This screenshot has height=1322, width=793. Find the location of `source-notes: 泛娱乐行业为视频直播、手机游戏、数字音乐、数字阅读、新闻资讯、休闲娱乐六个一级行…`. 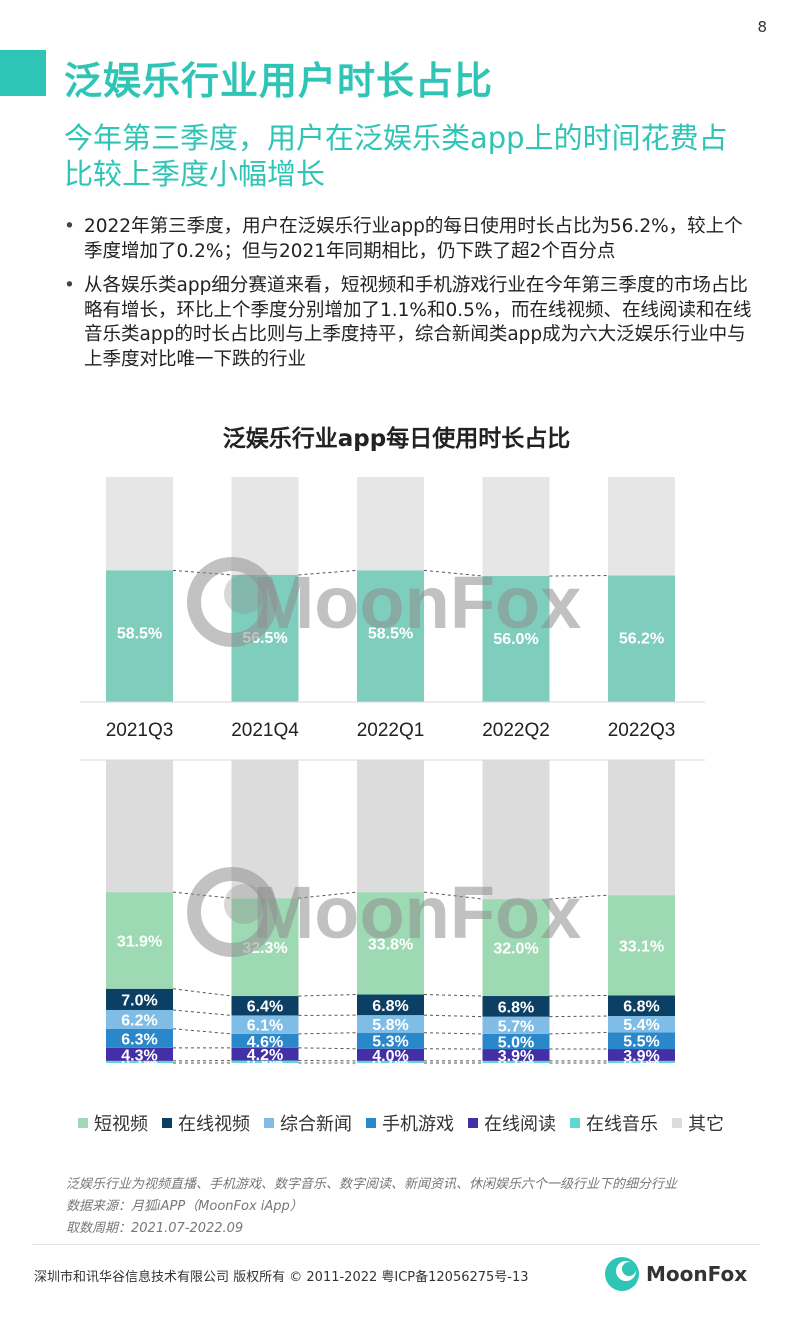

source-notes: 泛娱乐行业为视频直播、手机游戏、数字音乐、数字阅读、新闻资讯、休闲娱乐六个一级行… is located at coordinates (371, 1207).